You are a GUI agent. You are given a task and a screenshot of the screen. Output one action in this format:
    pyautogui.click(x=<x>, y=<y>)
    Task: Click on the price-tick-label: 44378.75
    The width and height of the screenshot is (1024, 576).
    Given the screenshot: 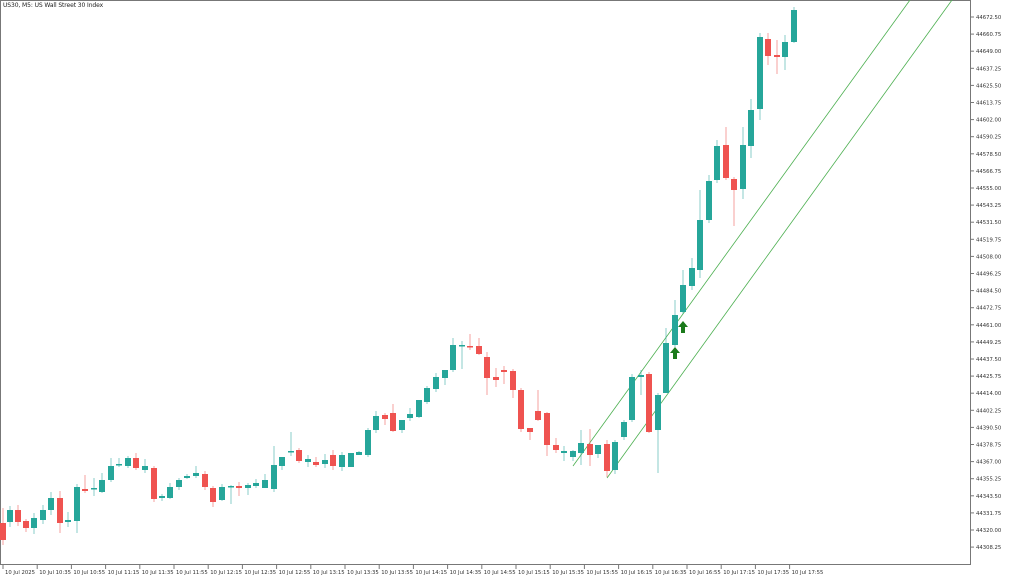 What is the action you would take?
    pyautogui.click(x=988, y=446)
    